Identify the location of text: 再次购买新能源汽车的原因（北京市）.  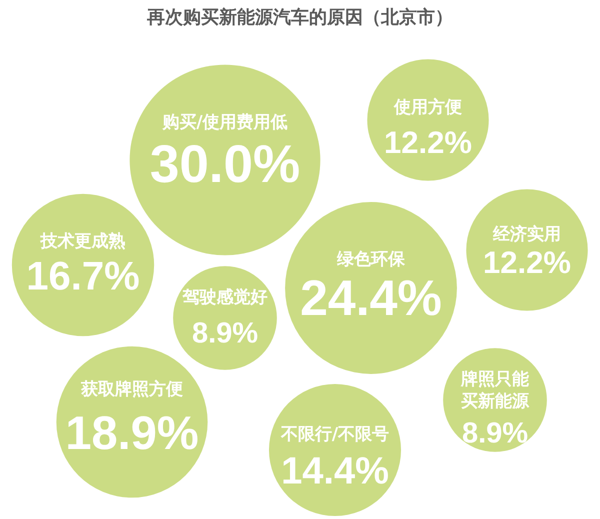
(300, 18).